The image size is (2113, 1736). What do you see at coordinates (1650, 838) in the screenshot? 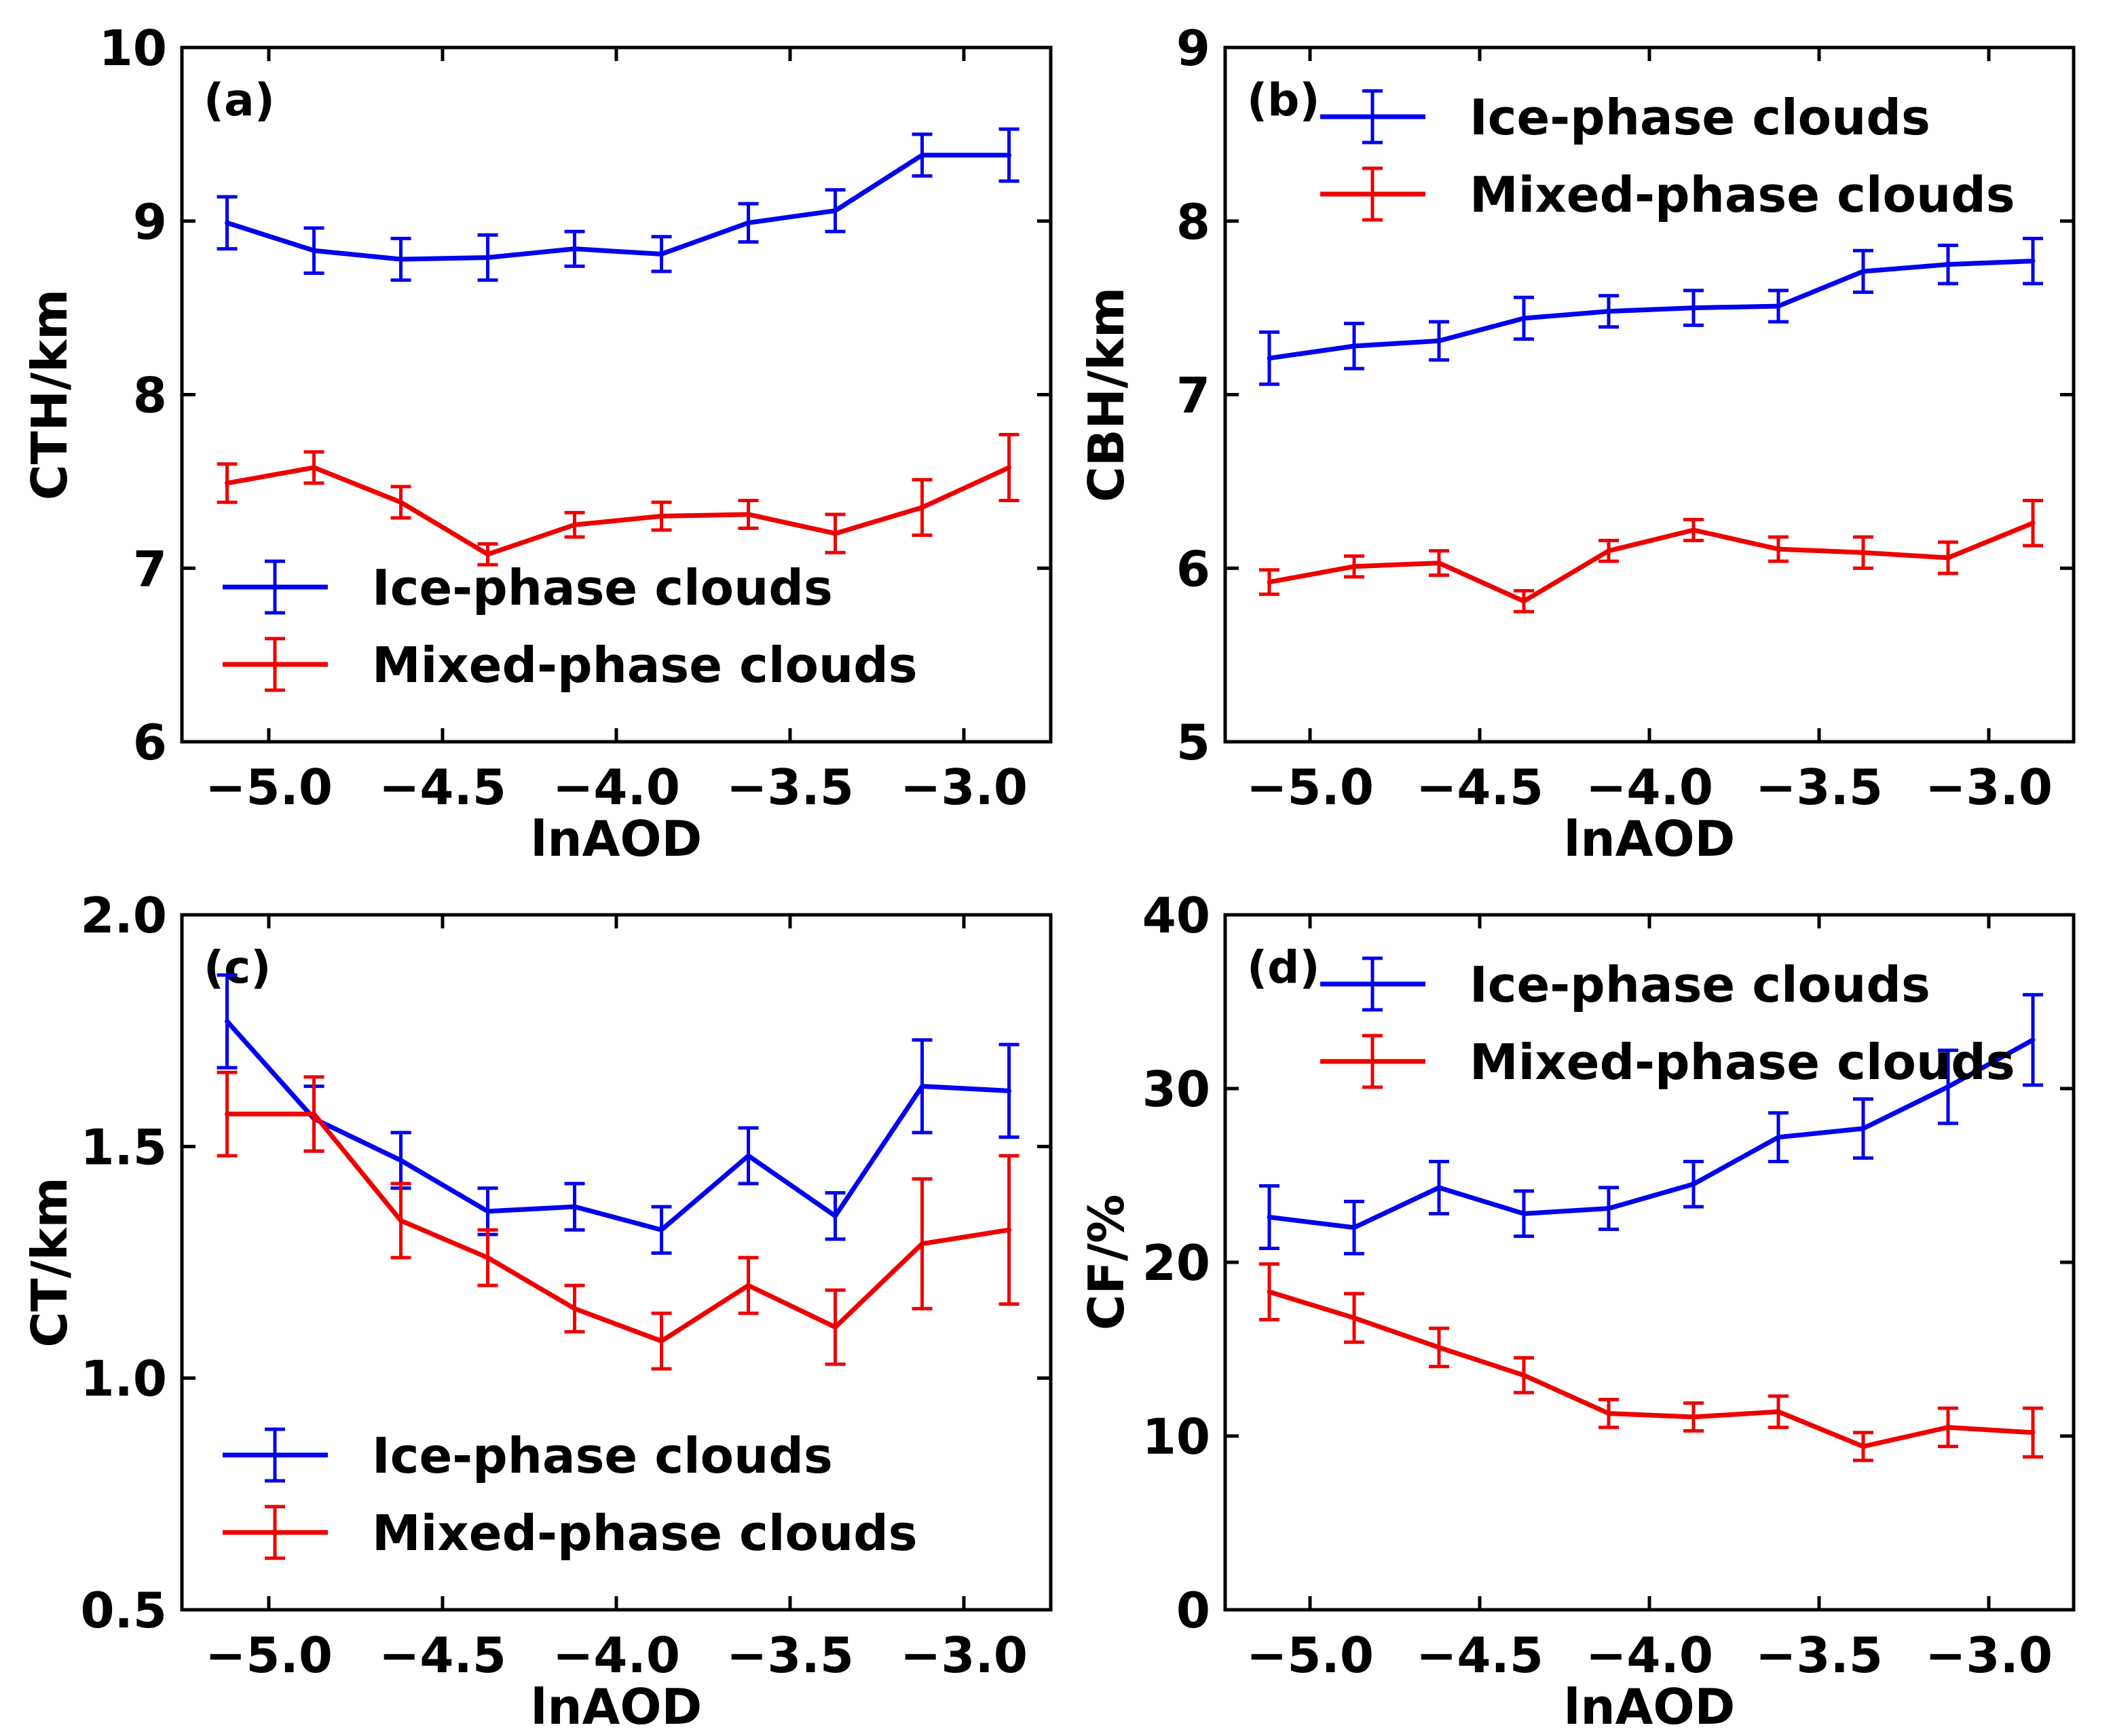
I see `x-axis-label: lnAOD` at bounding box center [1650, 838].